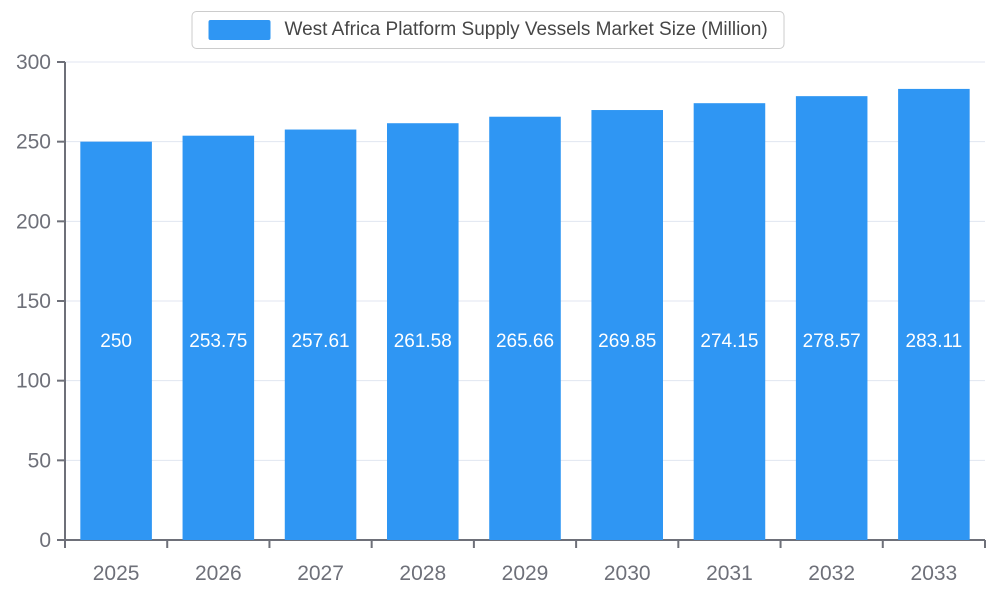  What do you see at coordinates (423, 341) in the screenshot?
I see `bar-value-label: 261.58` at bounding box center [423, 341].